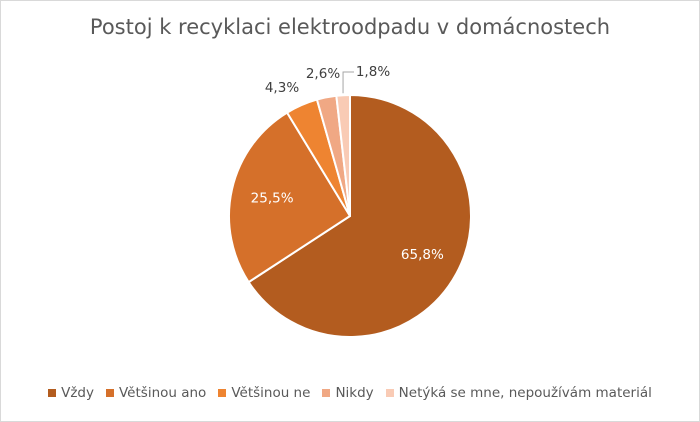 The image size is (700, 422). Describe the element at coordinates (323, 74) in the screenshot. I see `data-label-nikdy: 2,6%` at that location.